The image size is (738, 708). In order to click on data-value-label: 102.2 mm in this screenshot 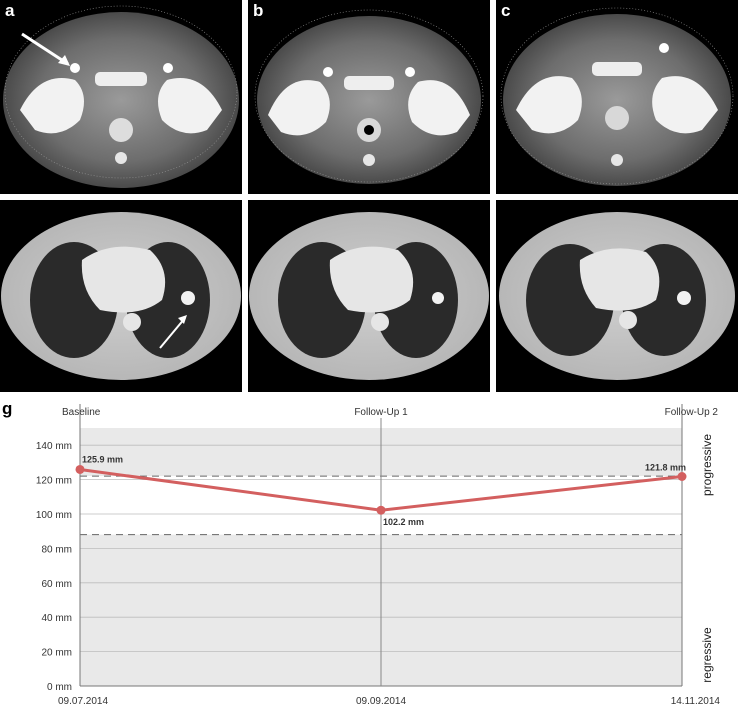, I will do `click(403, 522)`.